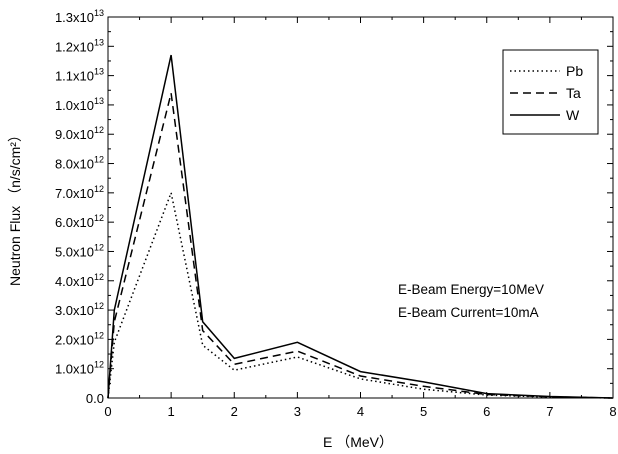  I want to click on y-tick-label: 1.2x10¹³, so click(79, 45).